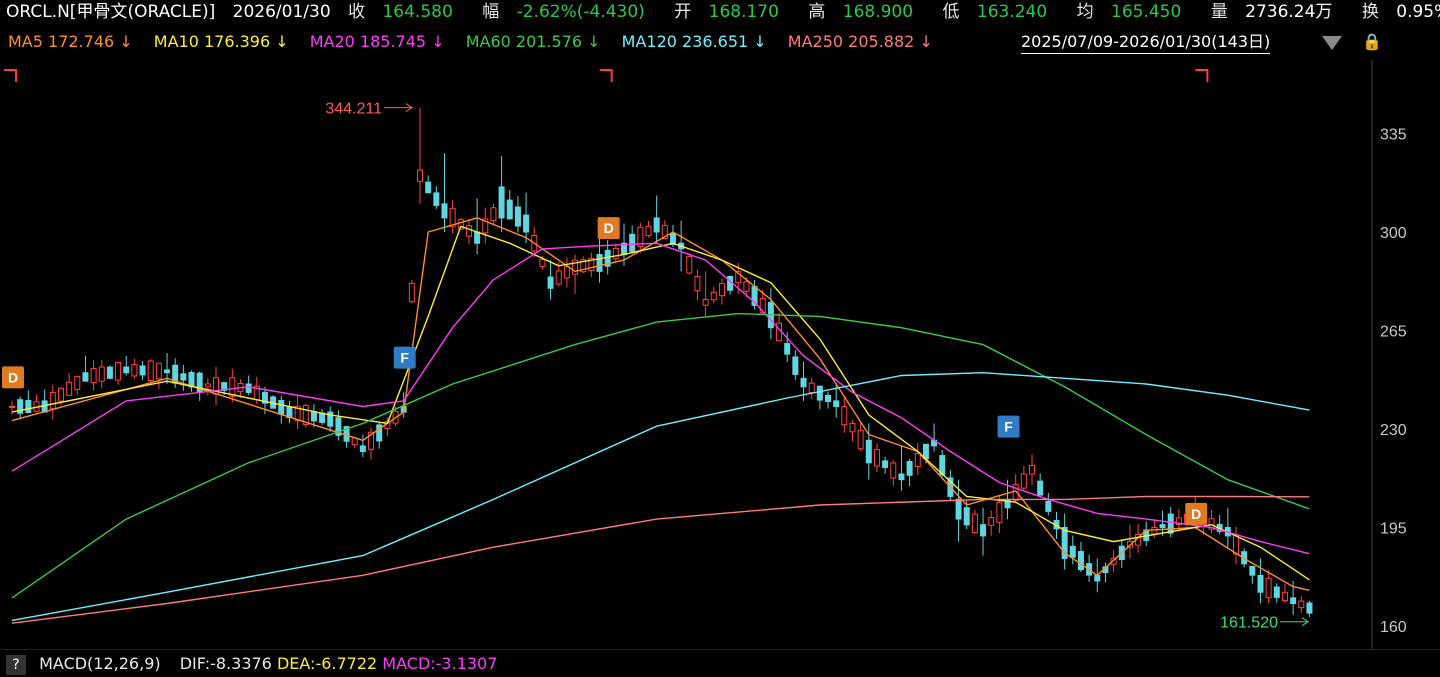  I want to click on help-button: ?, so click(16, 665).